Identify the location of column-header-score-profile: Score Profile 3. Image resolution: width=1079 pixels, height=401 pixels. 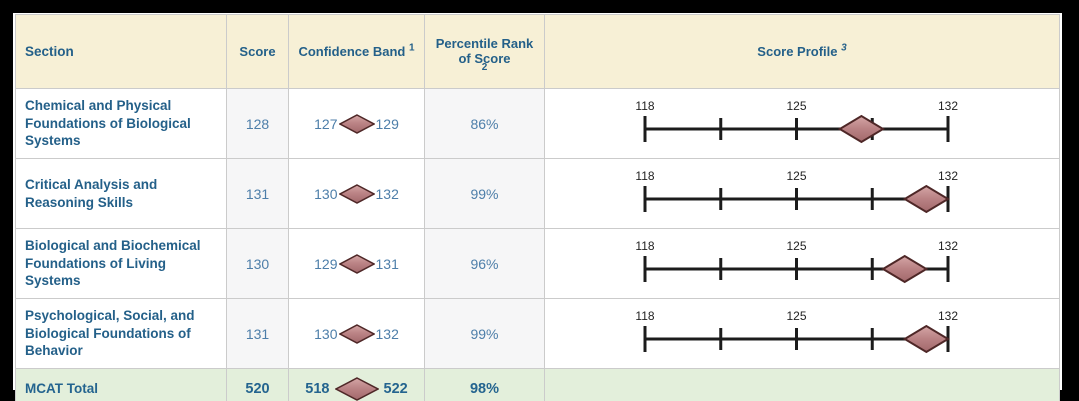
(802, 51).